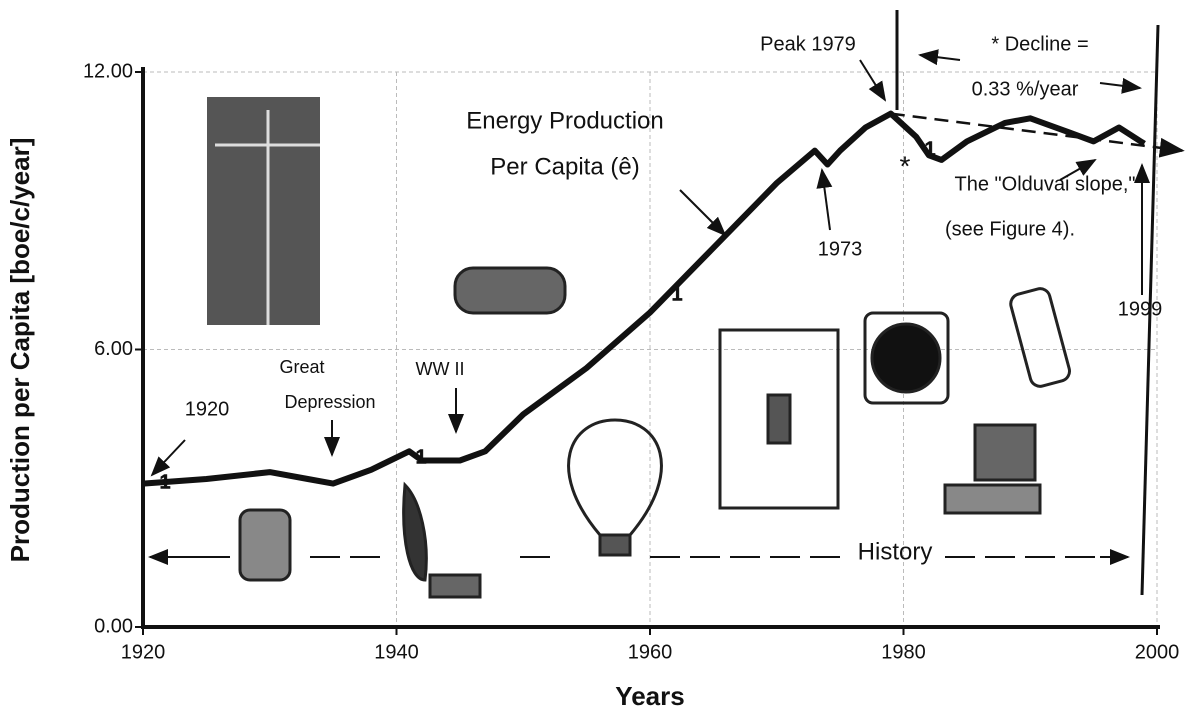 This screenshot has width=1196, height=715. What do you see at coordinates (840, 249) in the screenshot?
I see `annotation: 1973` at bounding box center [840, 249].